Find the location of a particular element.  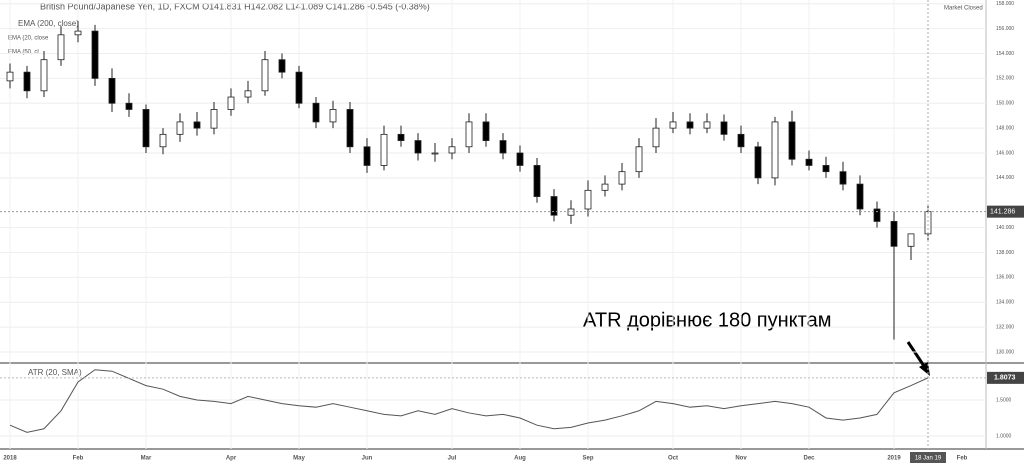

x-tick-label: Nov is located at coordinates (741, 459).